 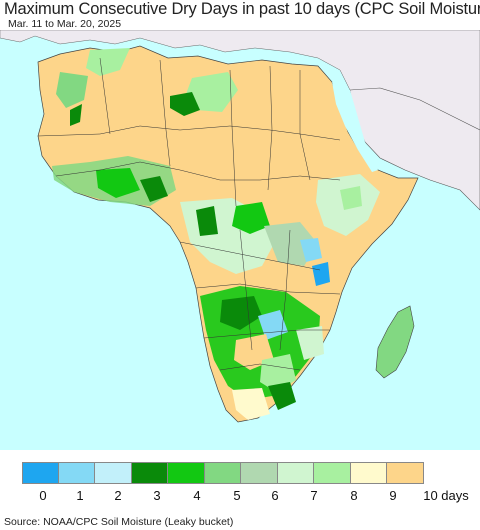 What do you see at coordinates (185, 104) in the screenshot?
I see `dark-green-patch-central` at bounding box center [185, 104].